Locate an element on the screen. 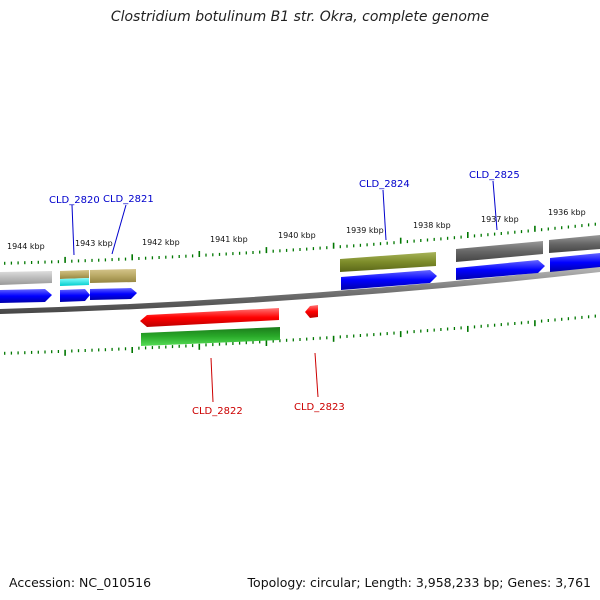  accession-info: Accession: NC_010516 is located at coordinates (80, 582).